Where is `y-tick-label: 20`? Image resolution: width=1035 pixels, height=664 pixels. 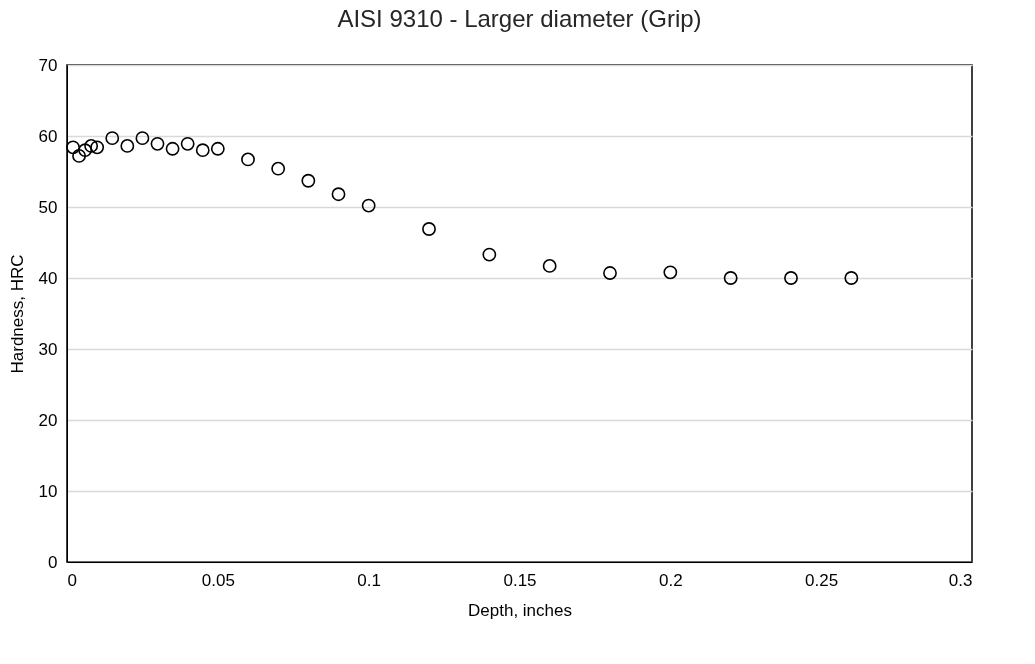 y-tick-label: 20 is located at coordinates (48, 420).